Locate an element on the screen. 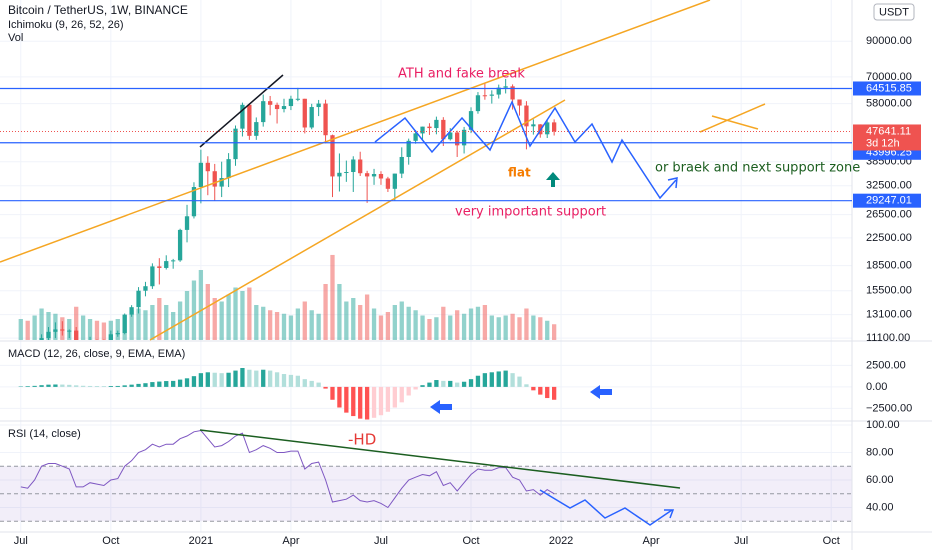 The image size is (932, 550). trend-line is located at coordinates (241, 111).